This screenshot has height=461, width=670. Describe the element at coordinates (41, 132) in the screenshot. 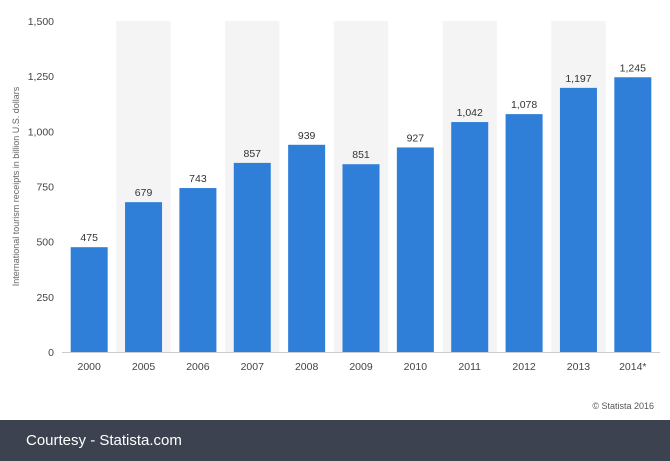

I see `y-tick-label: 1,000` at that location.